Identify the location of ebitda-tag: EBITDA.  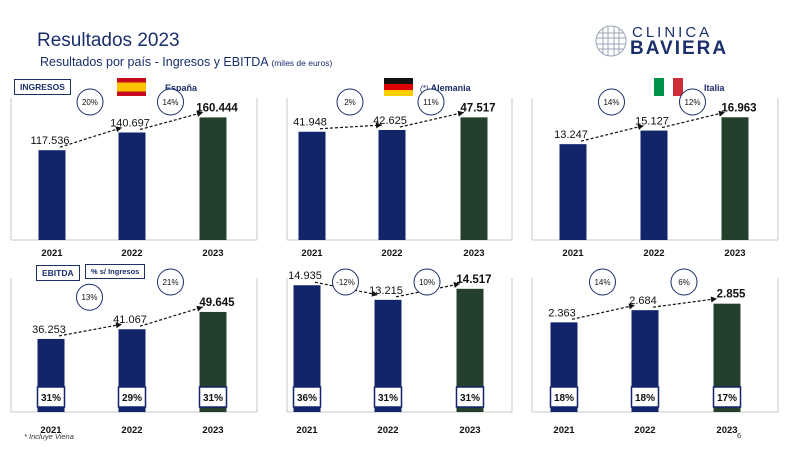
(58, 273).